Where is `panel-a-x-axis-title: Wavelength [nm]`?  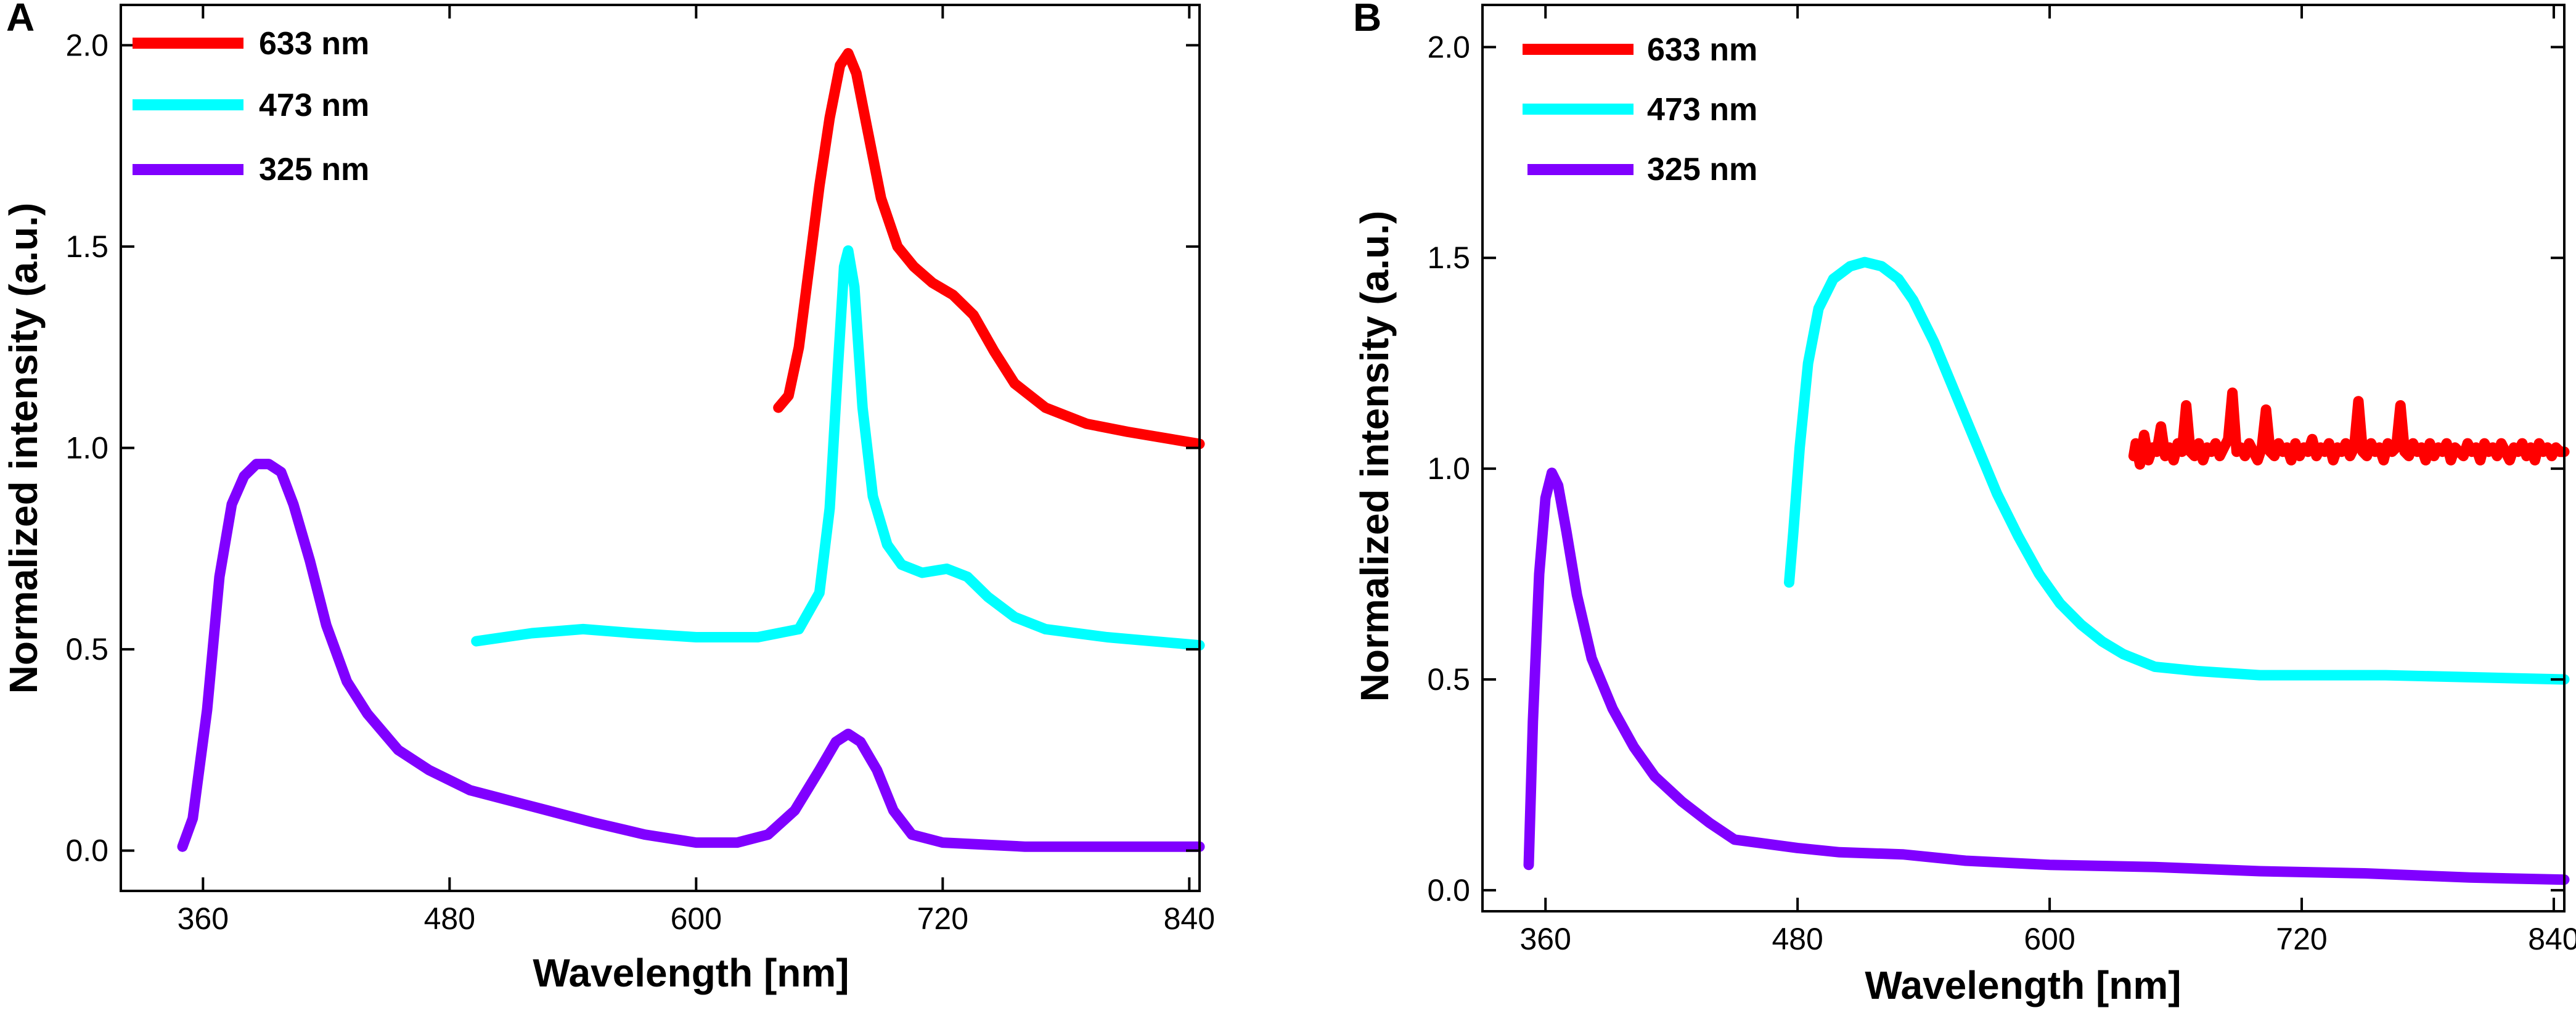 panel-a-x-axis-title: Wavelength [nm] is located at coordinates (691, 973).